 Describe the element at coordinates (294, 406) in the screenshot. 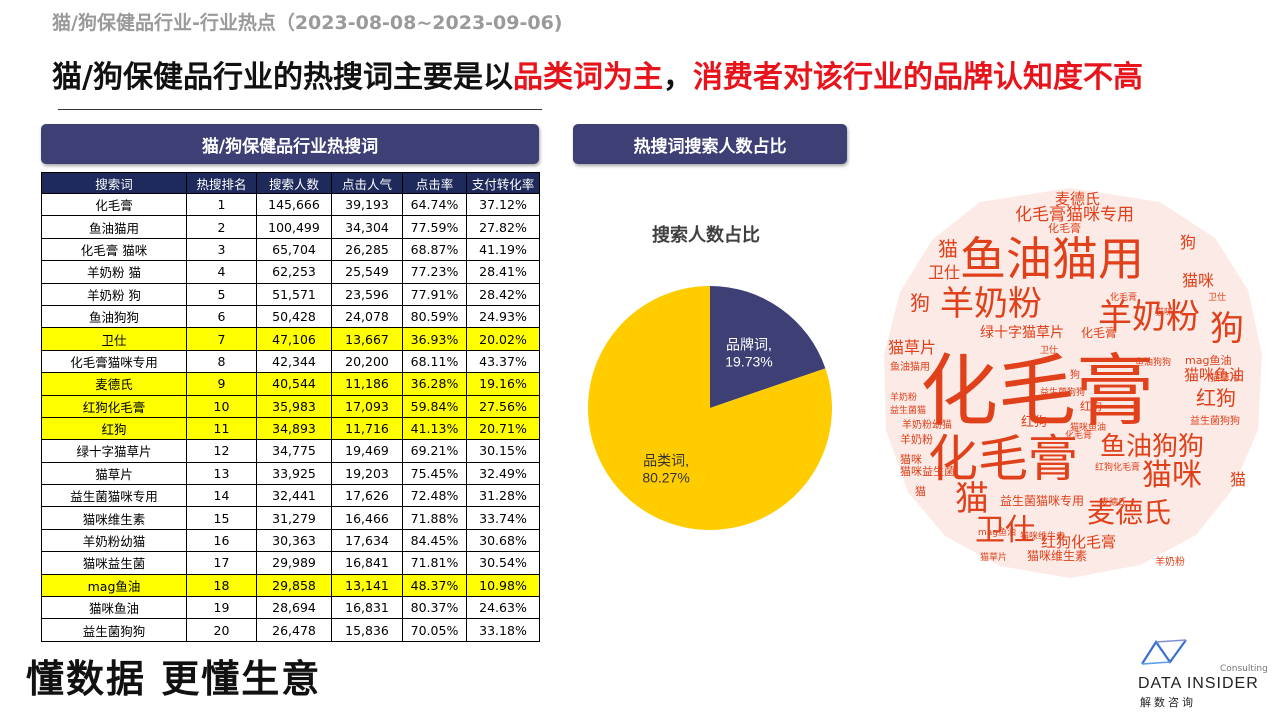

I see `table-cell-searchers: 35,983` at that location.